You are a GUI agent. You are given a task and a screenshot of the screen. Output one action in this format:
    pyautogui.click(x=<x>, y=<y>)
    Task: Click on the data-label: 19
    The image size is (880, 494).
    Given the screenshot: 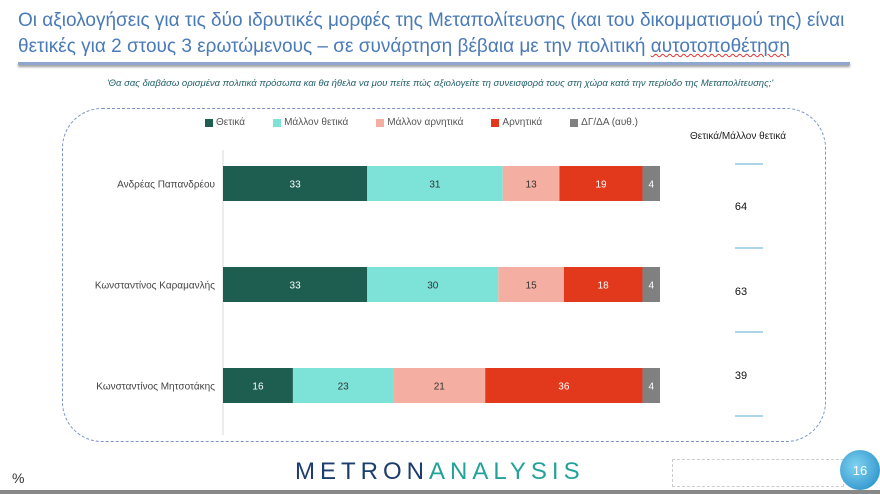 What is the action you would take?
    pyautogui.click(x=601, y=185)
    